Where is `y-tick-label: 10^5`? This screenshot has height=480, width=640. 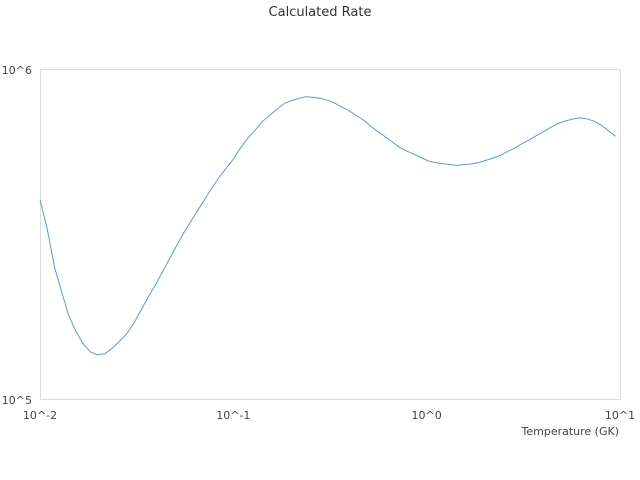
y-tick-label: 10^5 is located at coordinates (17, 400).